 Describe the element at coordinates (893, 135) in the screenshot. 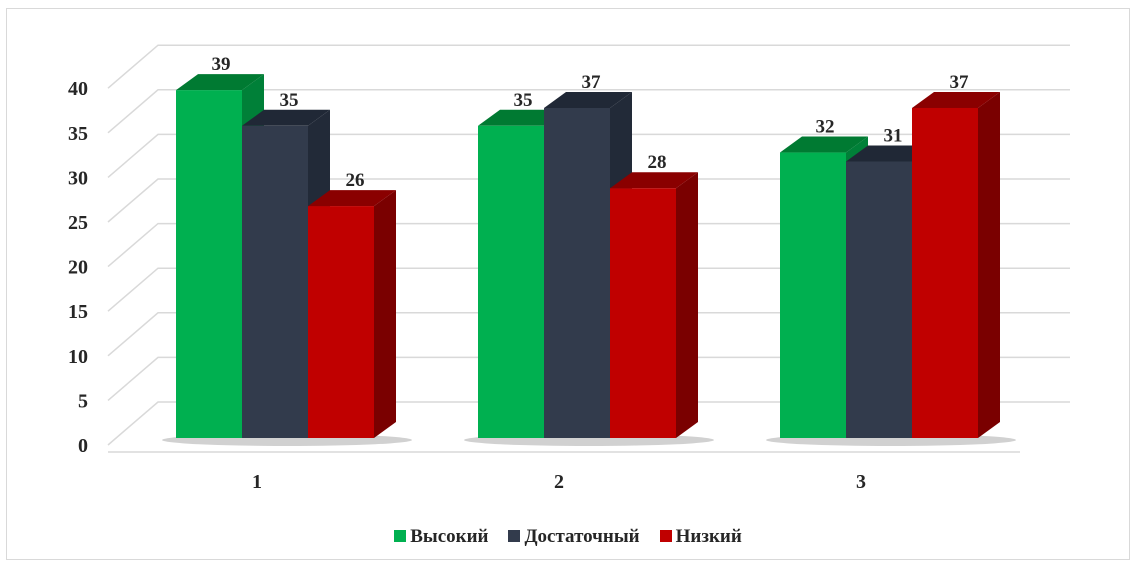

I see `data-label: 31` at that location.